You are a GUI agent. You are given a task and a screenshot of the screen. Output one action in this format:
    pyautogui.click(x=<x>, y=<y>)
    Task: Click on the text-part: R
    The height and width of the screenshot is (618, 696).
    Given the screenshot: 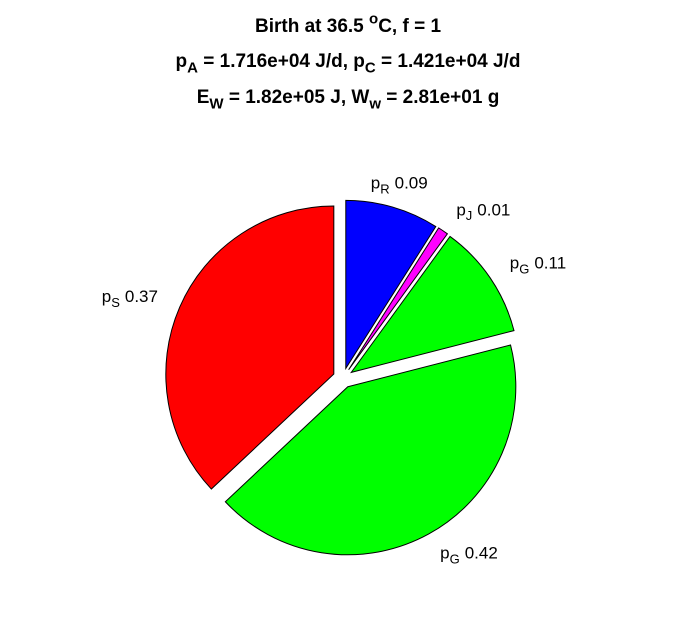 What is the action you would take?
    pyautogui.click(x=384, y=189)
    